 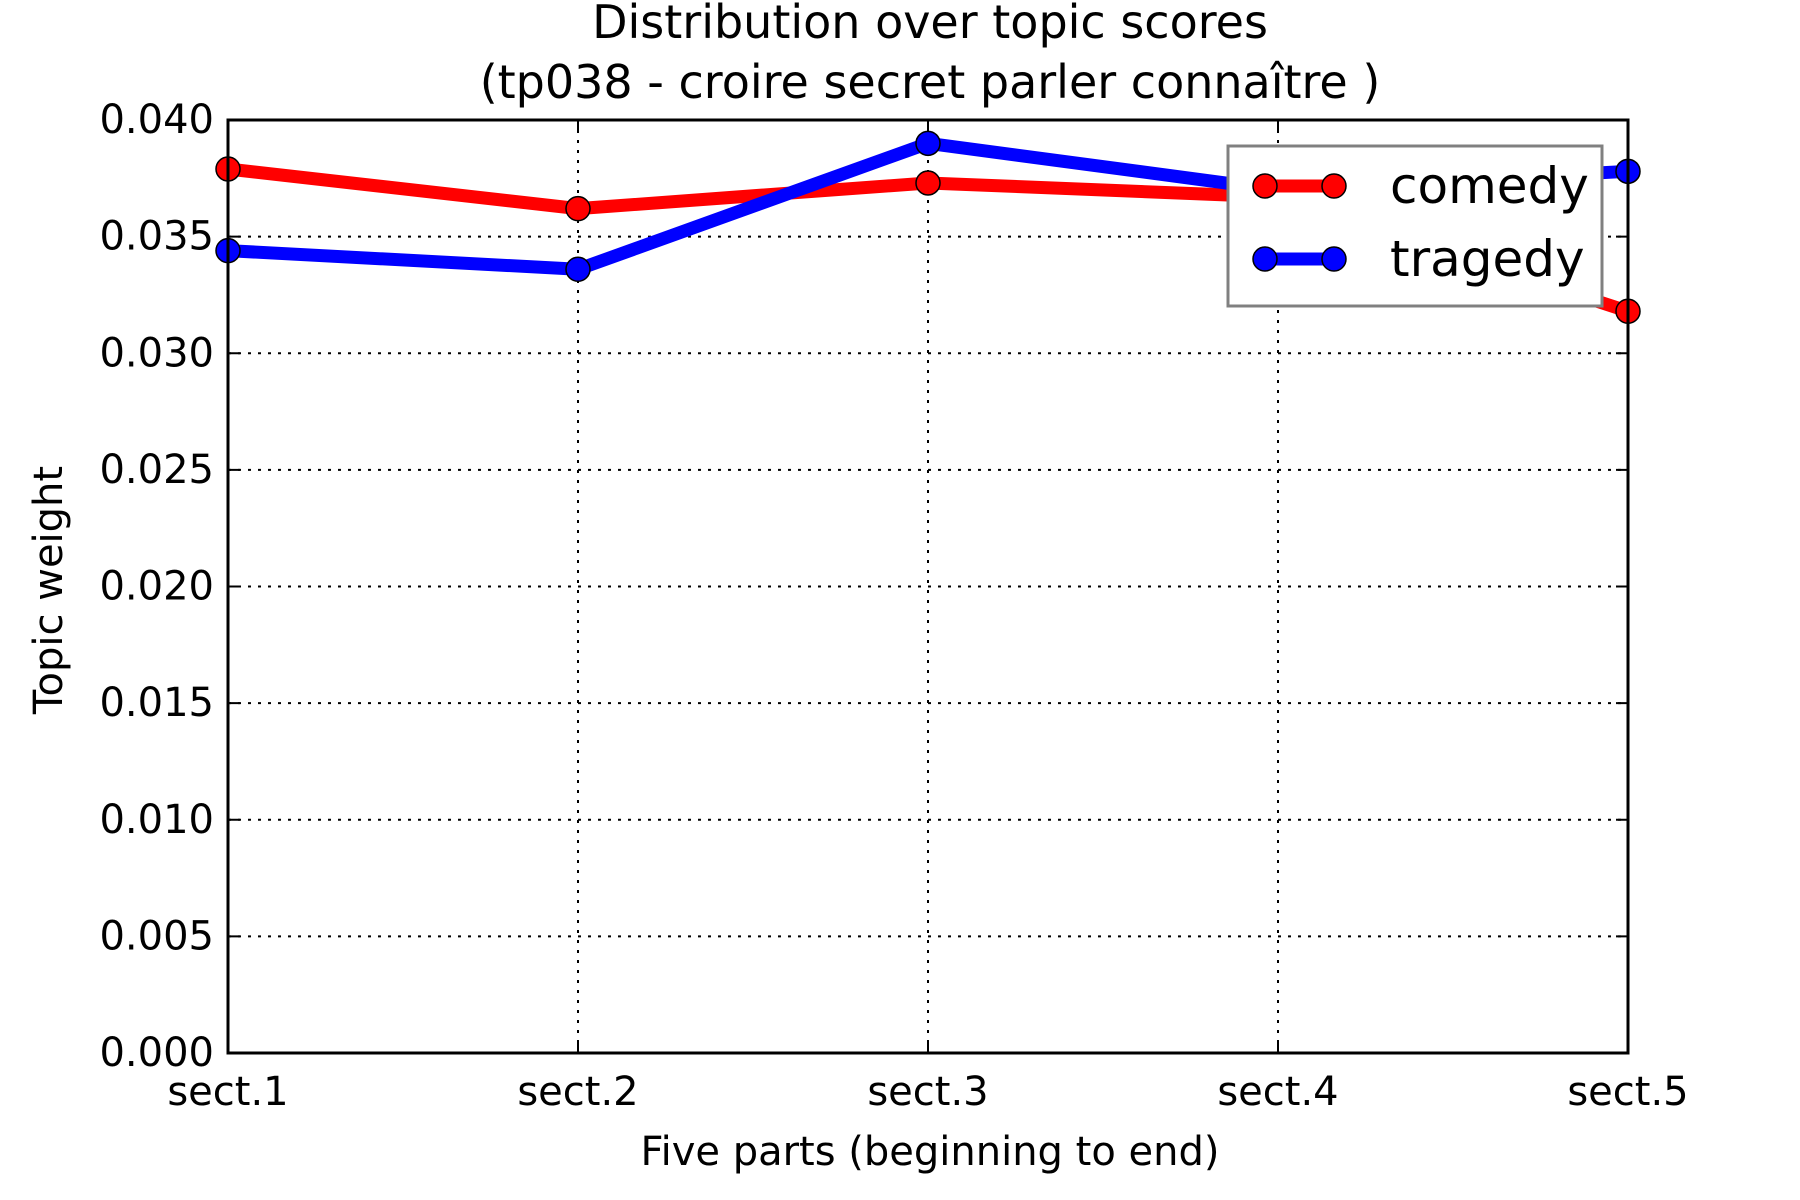 What do you see at coordinates (577, 1092) in the screenshot?
I see `x-tick-label: sect.2` at bounding box center [577, 1092].